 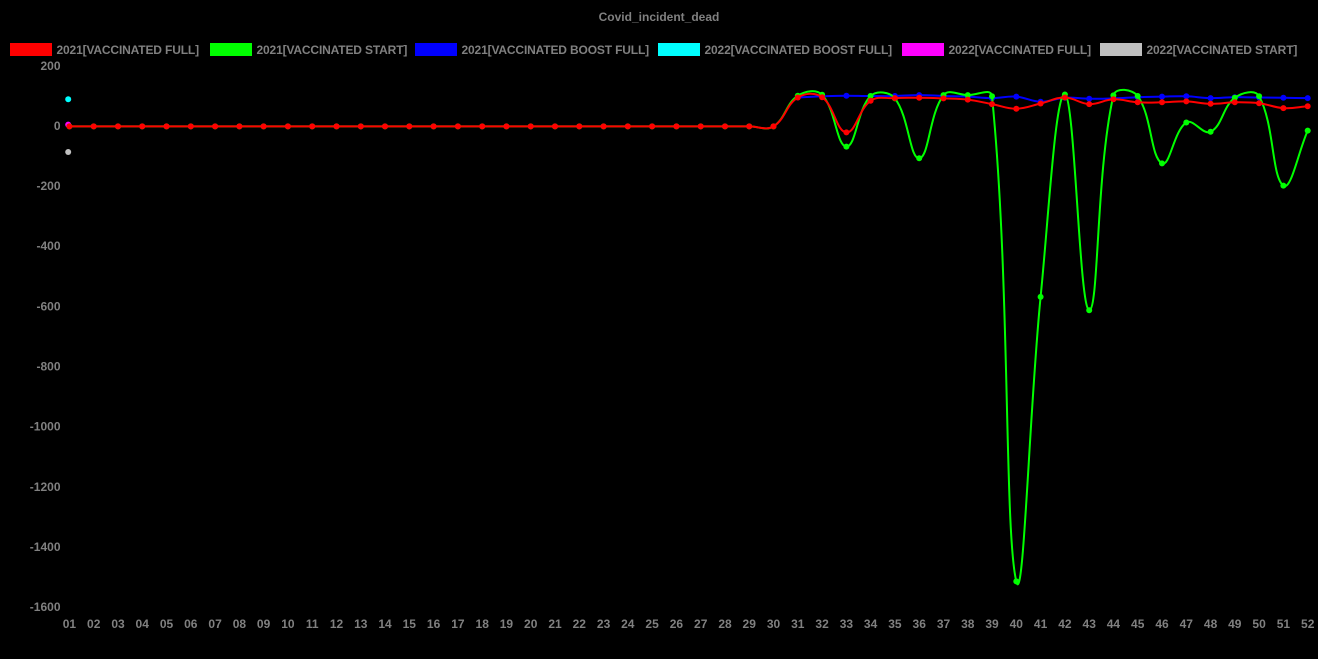 What do you see at coordinates (677, 624) in the screenshot?
I see `svg-text: 26` at bounding box center [677, 624].